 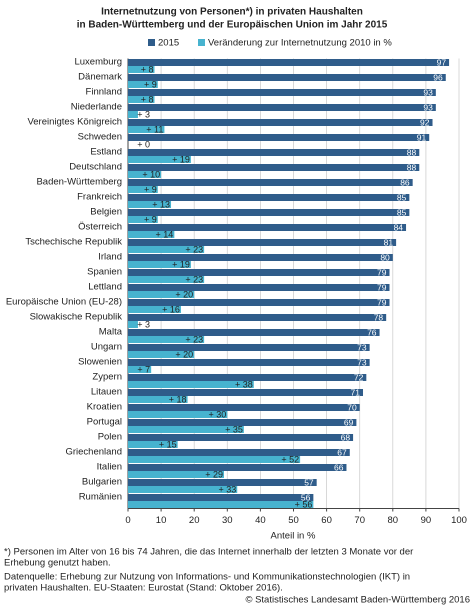 What do you see at coordinates (107, 377) in the screenshot?
I see `y-tick-label: Zypern` at bounding box center [107, 377].